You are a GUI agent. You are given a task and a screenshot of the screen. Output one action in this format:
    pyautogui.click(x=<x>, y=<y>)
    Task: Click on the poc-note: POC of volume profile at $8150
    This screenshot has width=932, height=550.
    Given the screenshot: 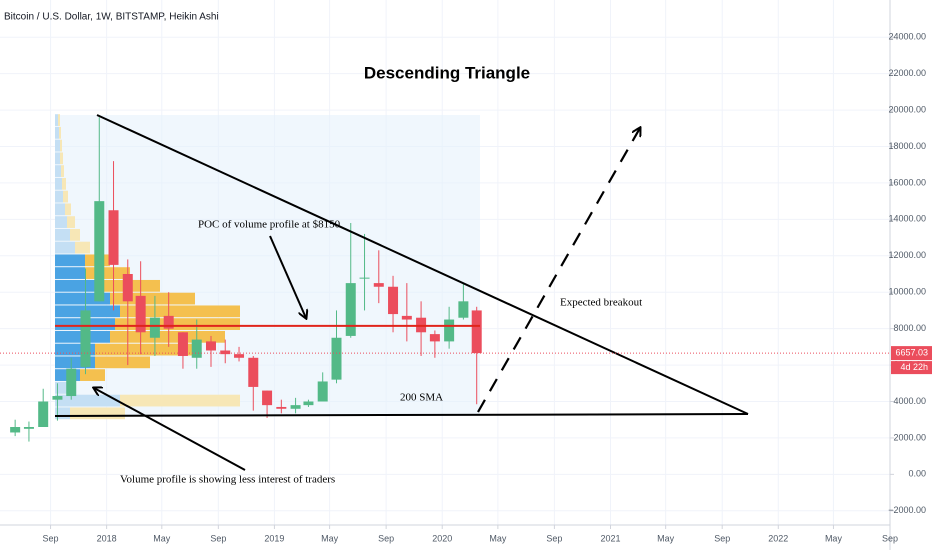 What is the action you would take?
    pyautogui.click(x=269, y=225)
    